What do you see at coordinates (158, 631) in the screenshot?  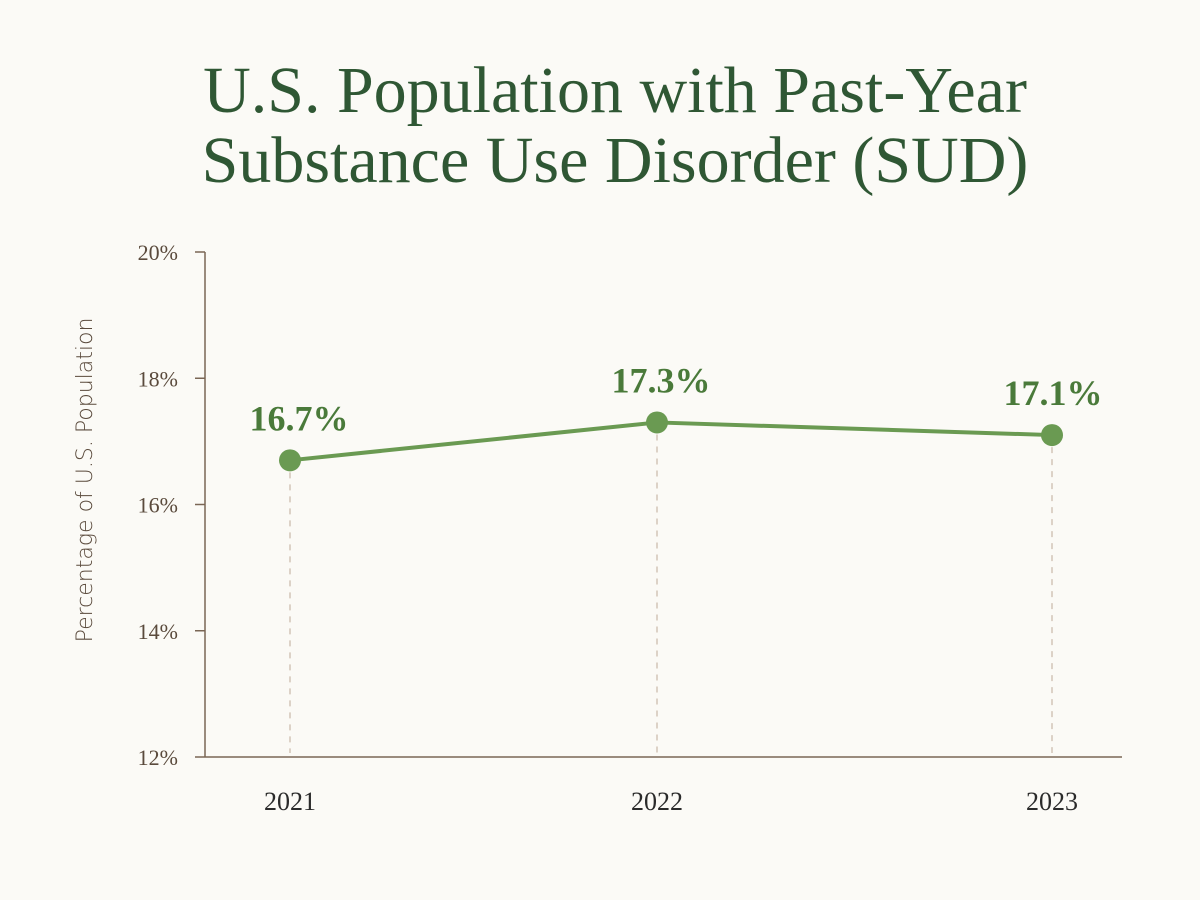 I see `y-tick-label: 14%` at bounding box center [158, 631].